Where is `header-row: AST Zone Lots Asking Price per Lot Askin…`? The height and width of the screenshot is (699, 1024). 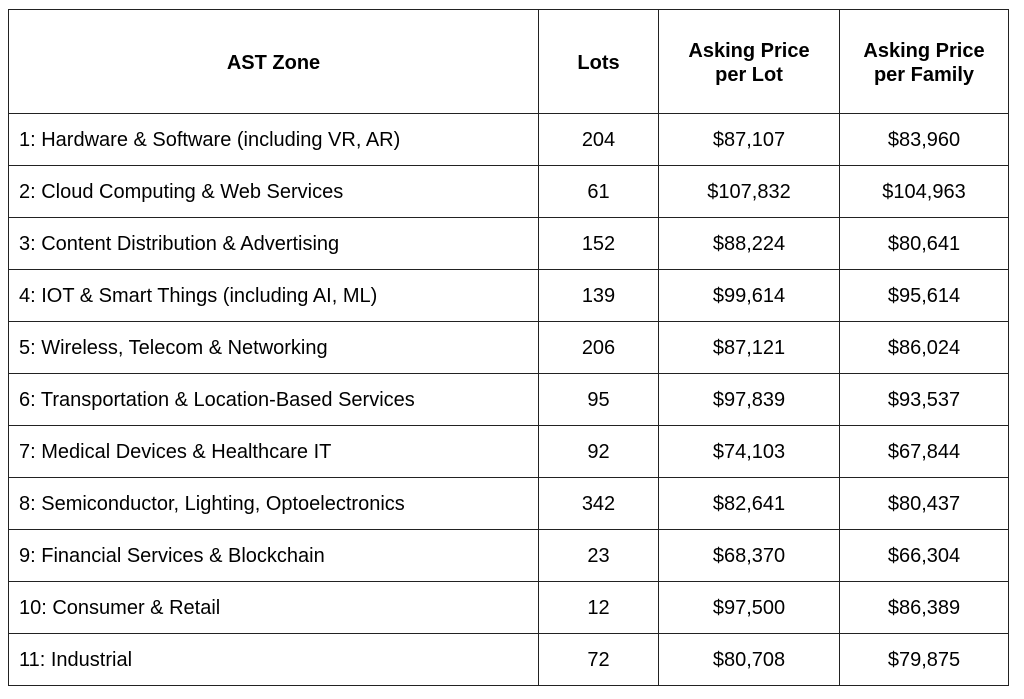 header-row: AST Zone Lots Asking Price per Lot Askin… is located at coordinates (508, 61).